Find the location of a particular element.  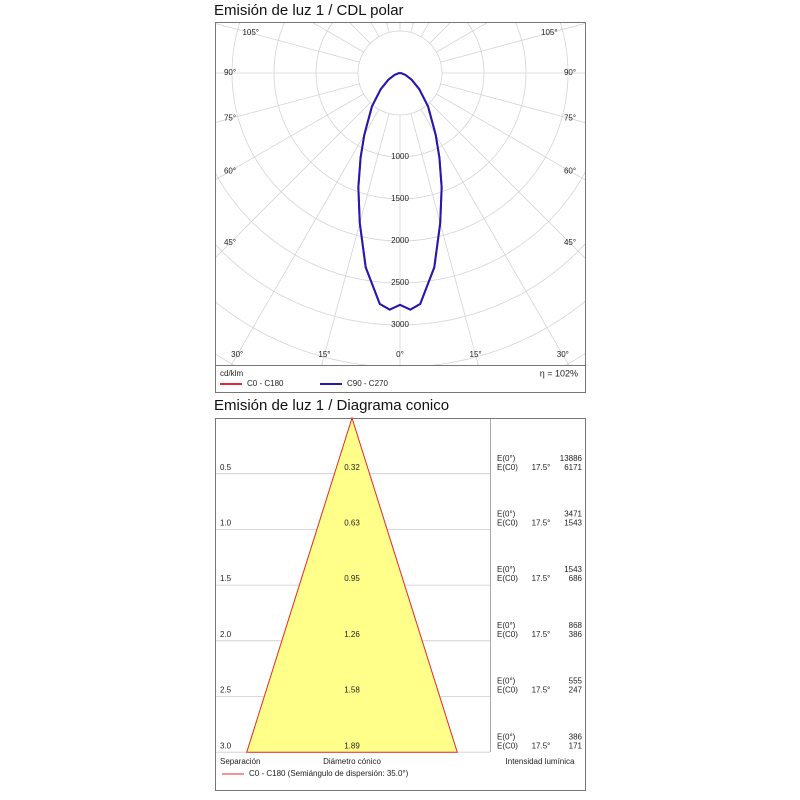

diameter: 1.58 is located at coordinates (352, 690).